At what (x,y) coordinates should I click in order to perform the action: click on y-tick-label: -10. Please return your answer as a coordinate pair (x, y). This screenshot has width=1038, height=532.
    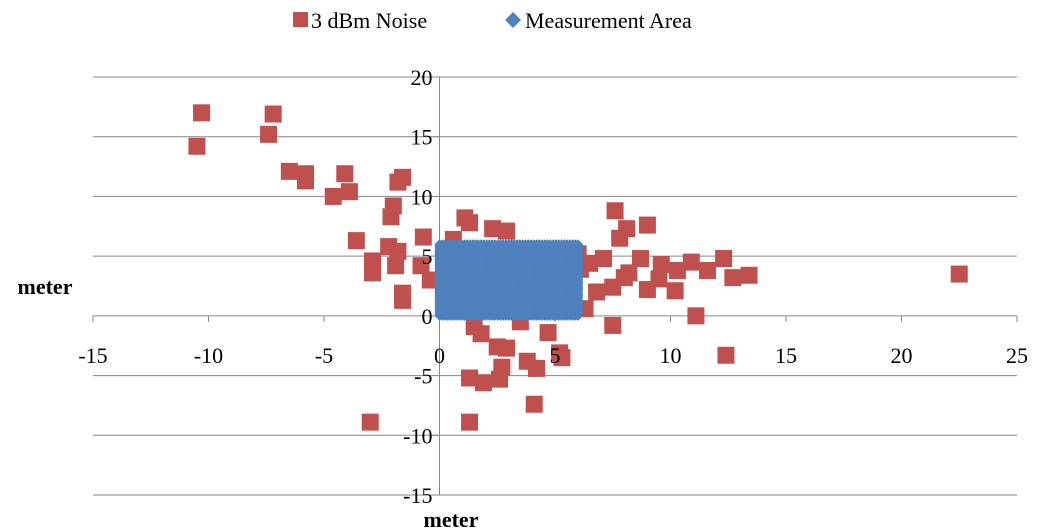
    Looking at the image, I should click on (417, 435).